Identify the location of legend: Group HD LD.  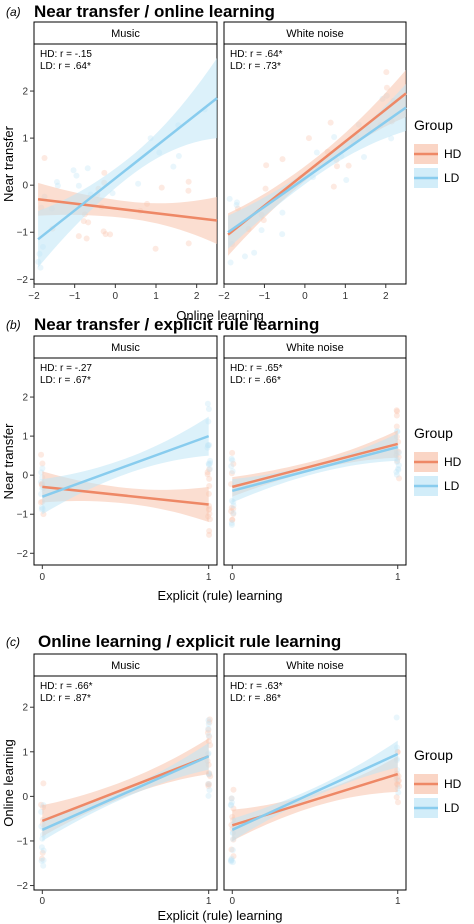
(438, 152).